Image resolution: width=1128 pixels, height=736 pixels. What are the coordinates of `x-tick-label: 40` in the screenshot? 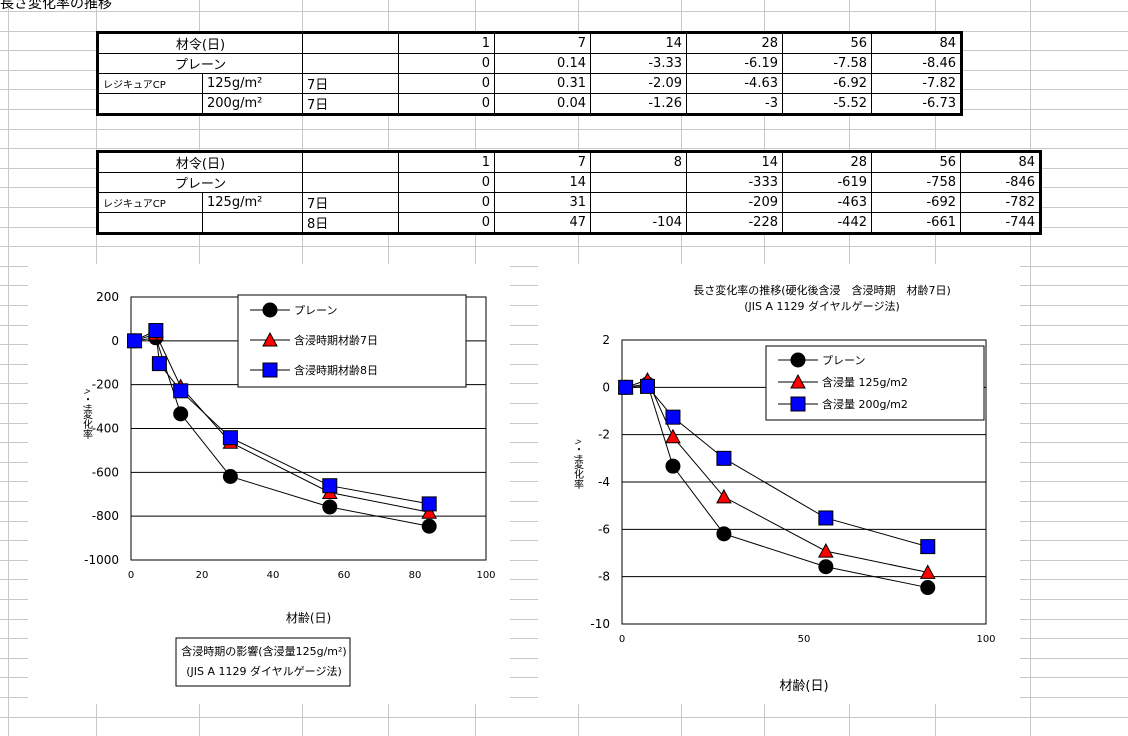 It's located at (273, 575).